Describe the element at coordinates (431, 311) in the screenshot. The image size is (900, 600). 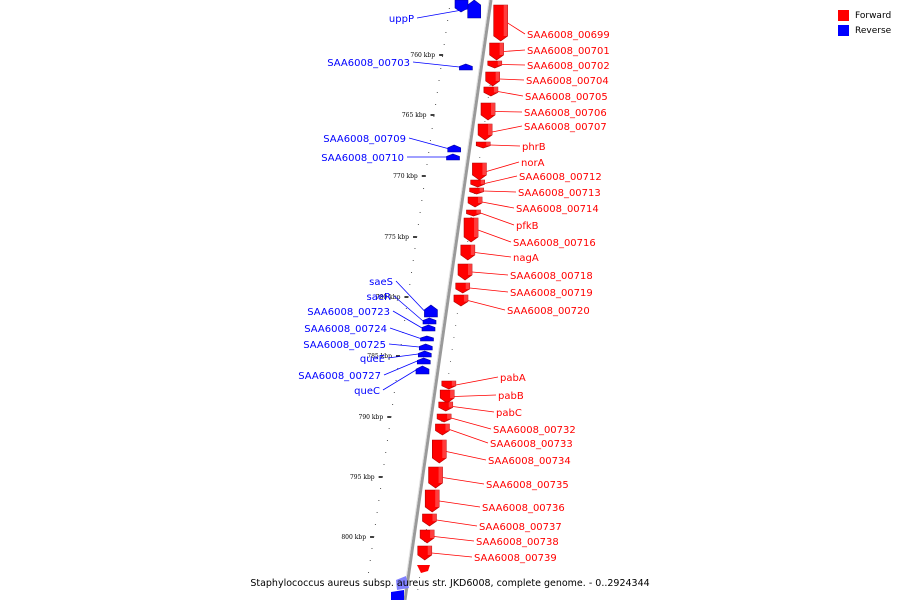
I see `gene-reverse-saeS` at that location.